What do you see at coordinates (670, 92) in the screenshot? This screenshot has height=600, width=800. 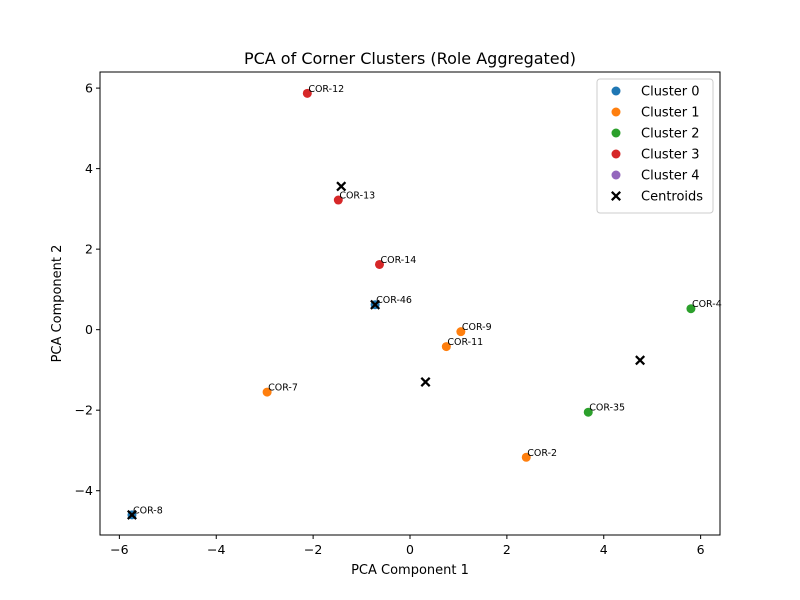 I see `legend-entry: Cluster 0` at bounding box center [670, 92].